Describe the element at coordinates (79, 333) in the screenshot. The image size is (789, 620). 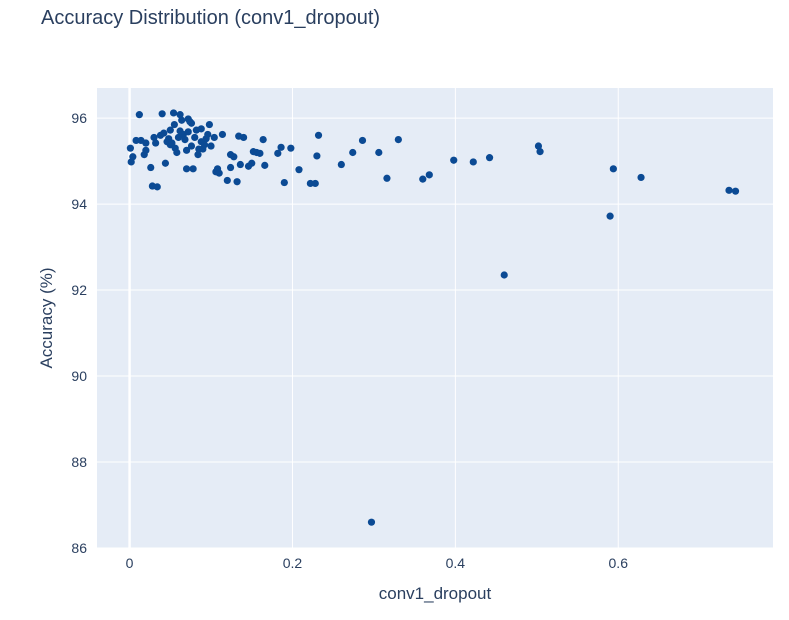
I see `y-axis-ticks: 86 88 90 92 94 96` at that location.